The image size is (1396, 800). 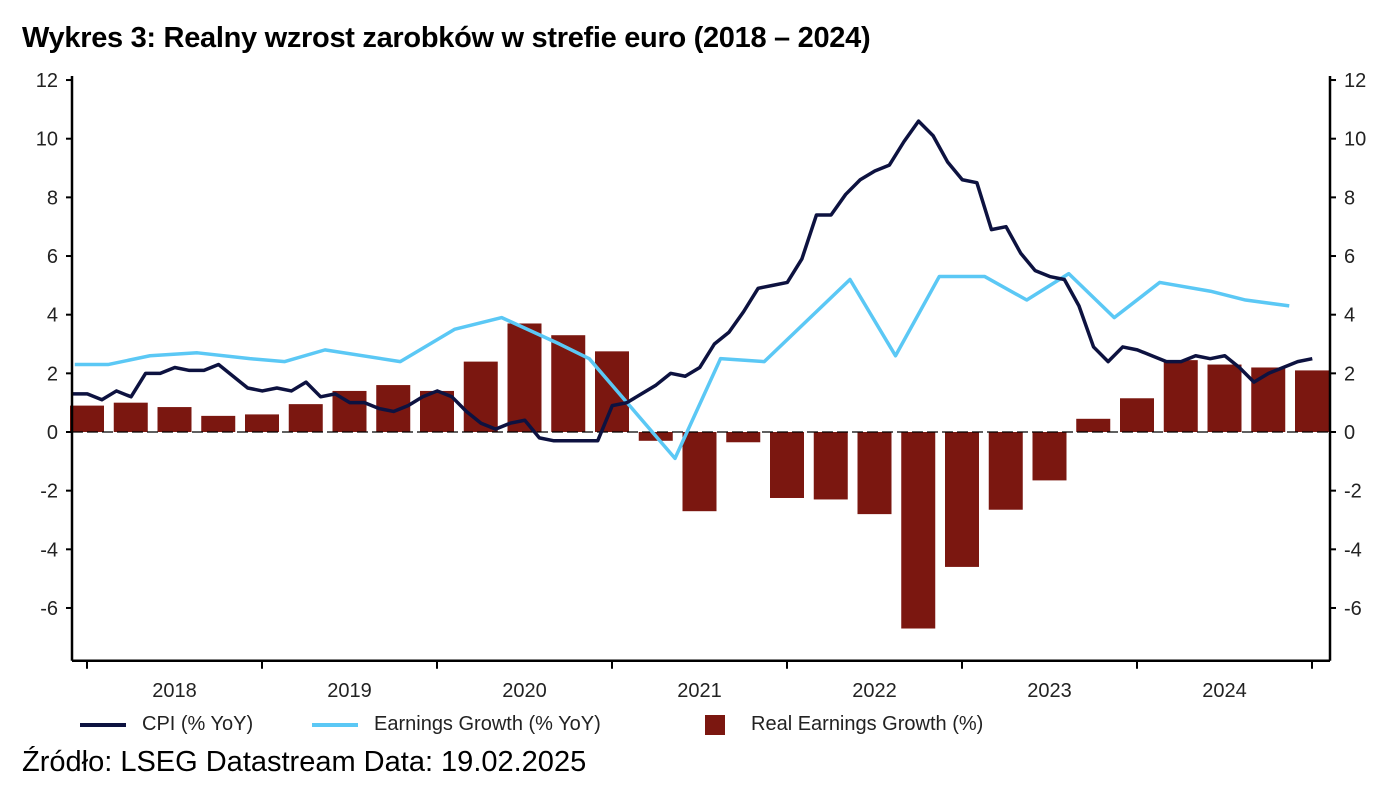 I want to click on source-note: Źródło: LSEG Datastream Data: 19.02.2025, so click(x=304, y=762).